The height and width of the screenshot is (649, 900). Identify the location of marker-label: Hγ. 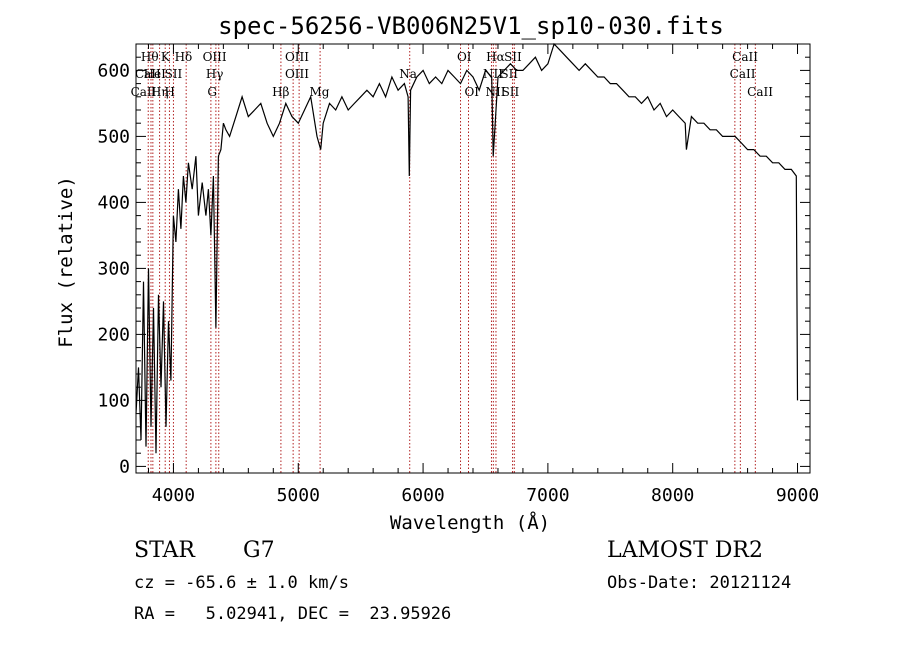
(215, 74).